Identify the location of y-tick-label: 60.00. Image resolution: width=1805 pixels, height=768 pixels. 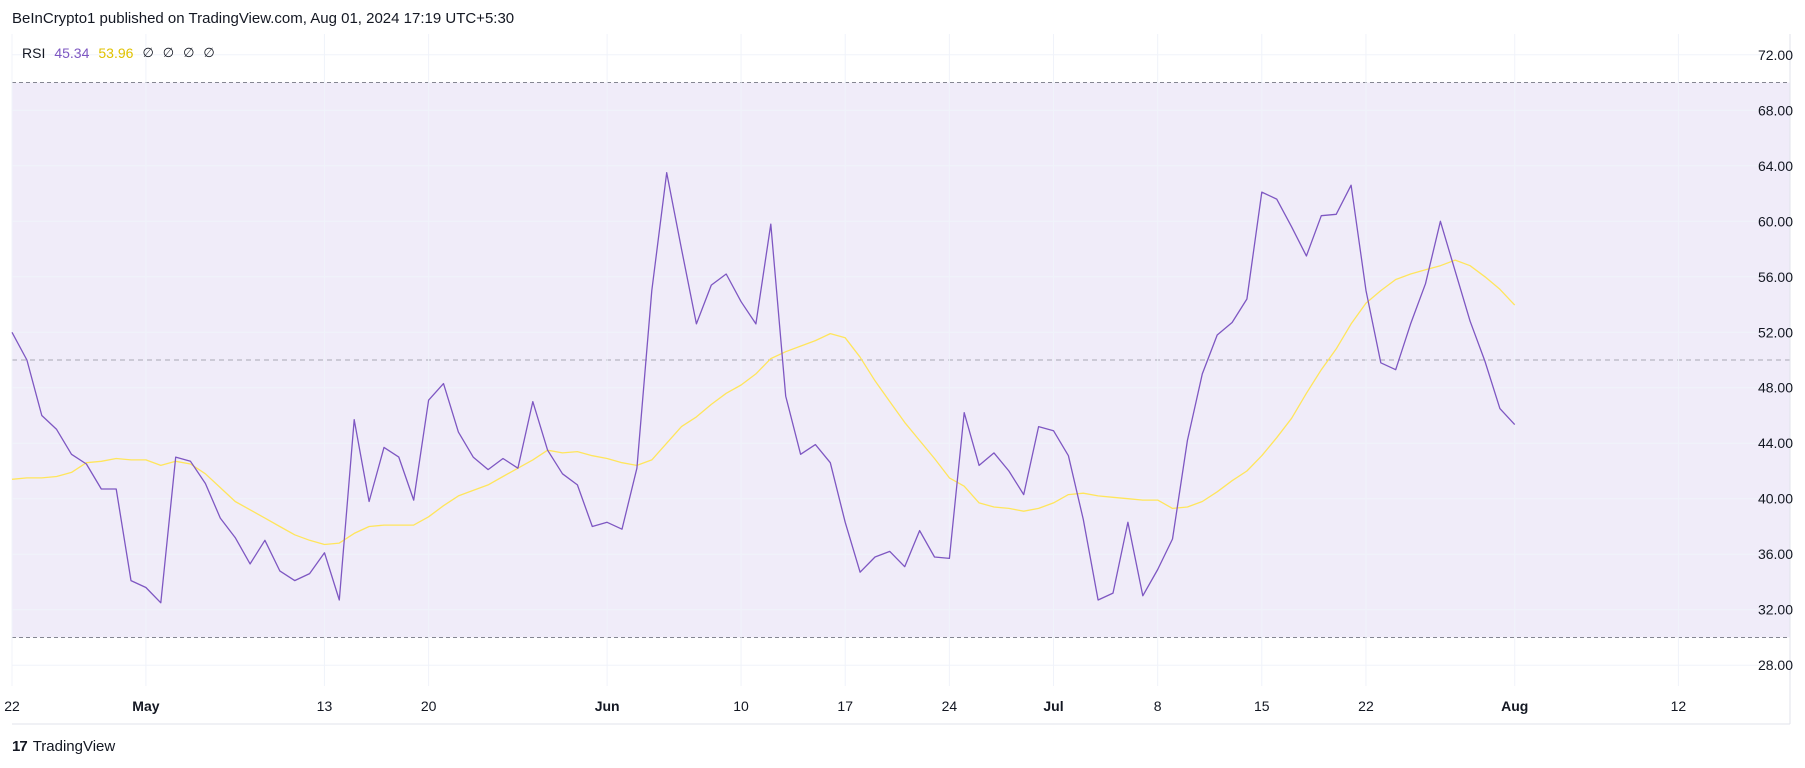
(1775, 221).